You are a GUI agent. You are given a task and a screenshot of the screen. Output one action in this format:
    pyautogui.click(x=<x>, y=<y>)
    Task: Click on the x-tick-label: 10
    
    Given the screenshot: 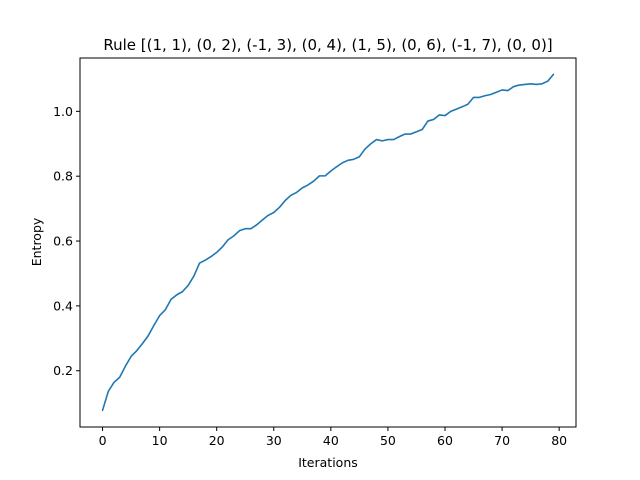 What is the action you would take?
    pyautogui.click(x=160, y=440)
    